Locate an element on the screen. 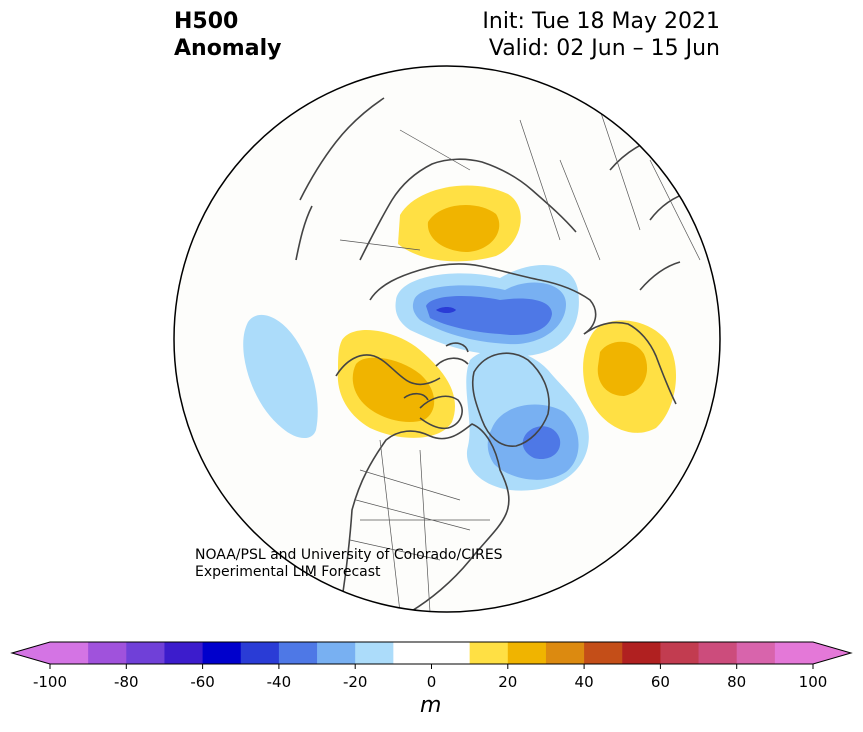  coastline-greenland is located at coordinates (510, 399).